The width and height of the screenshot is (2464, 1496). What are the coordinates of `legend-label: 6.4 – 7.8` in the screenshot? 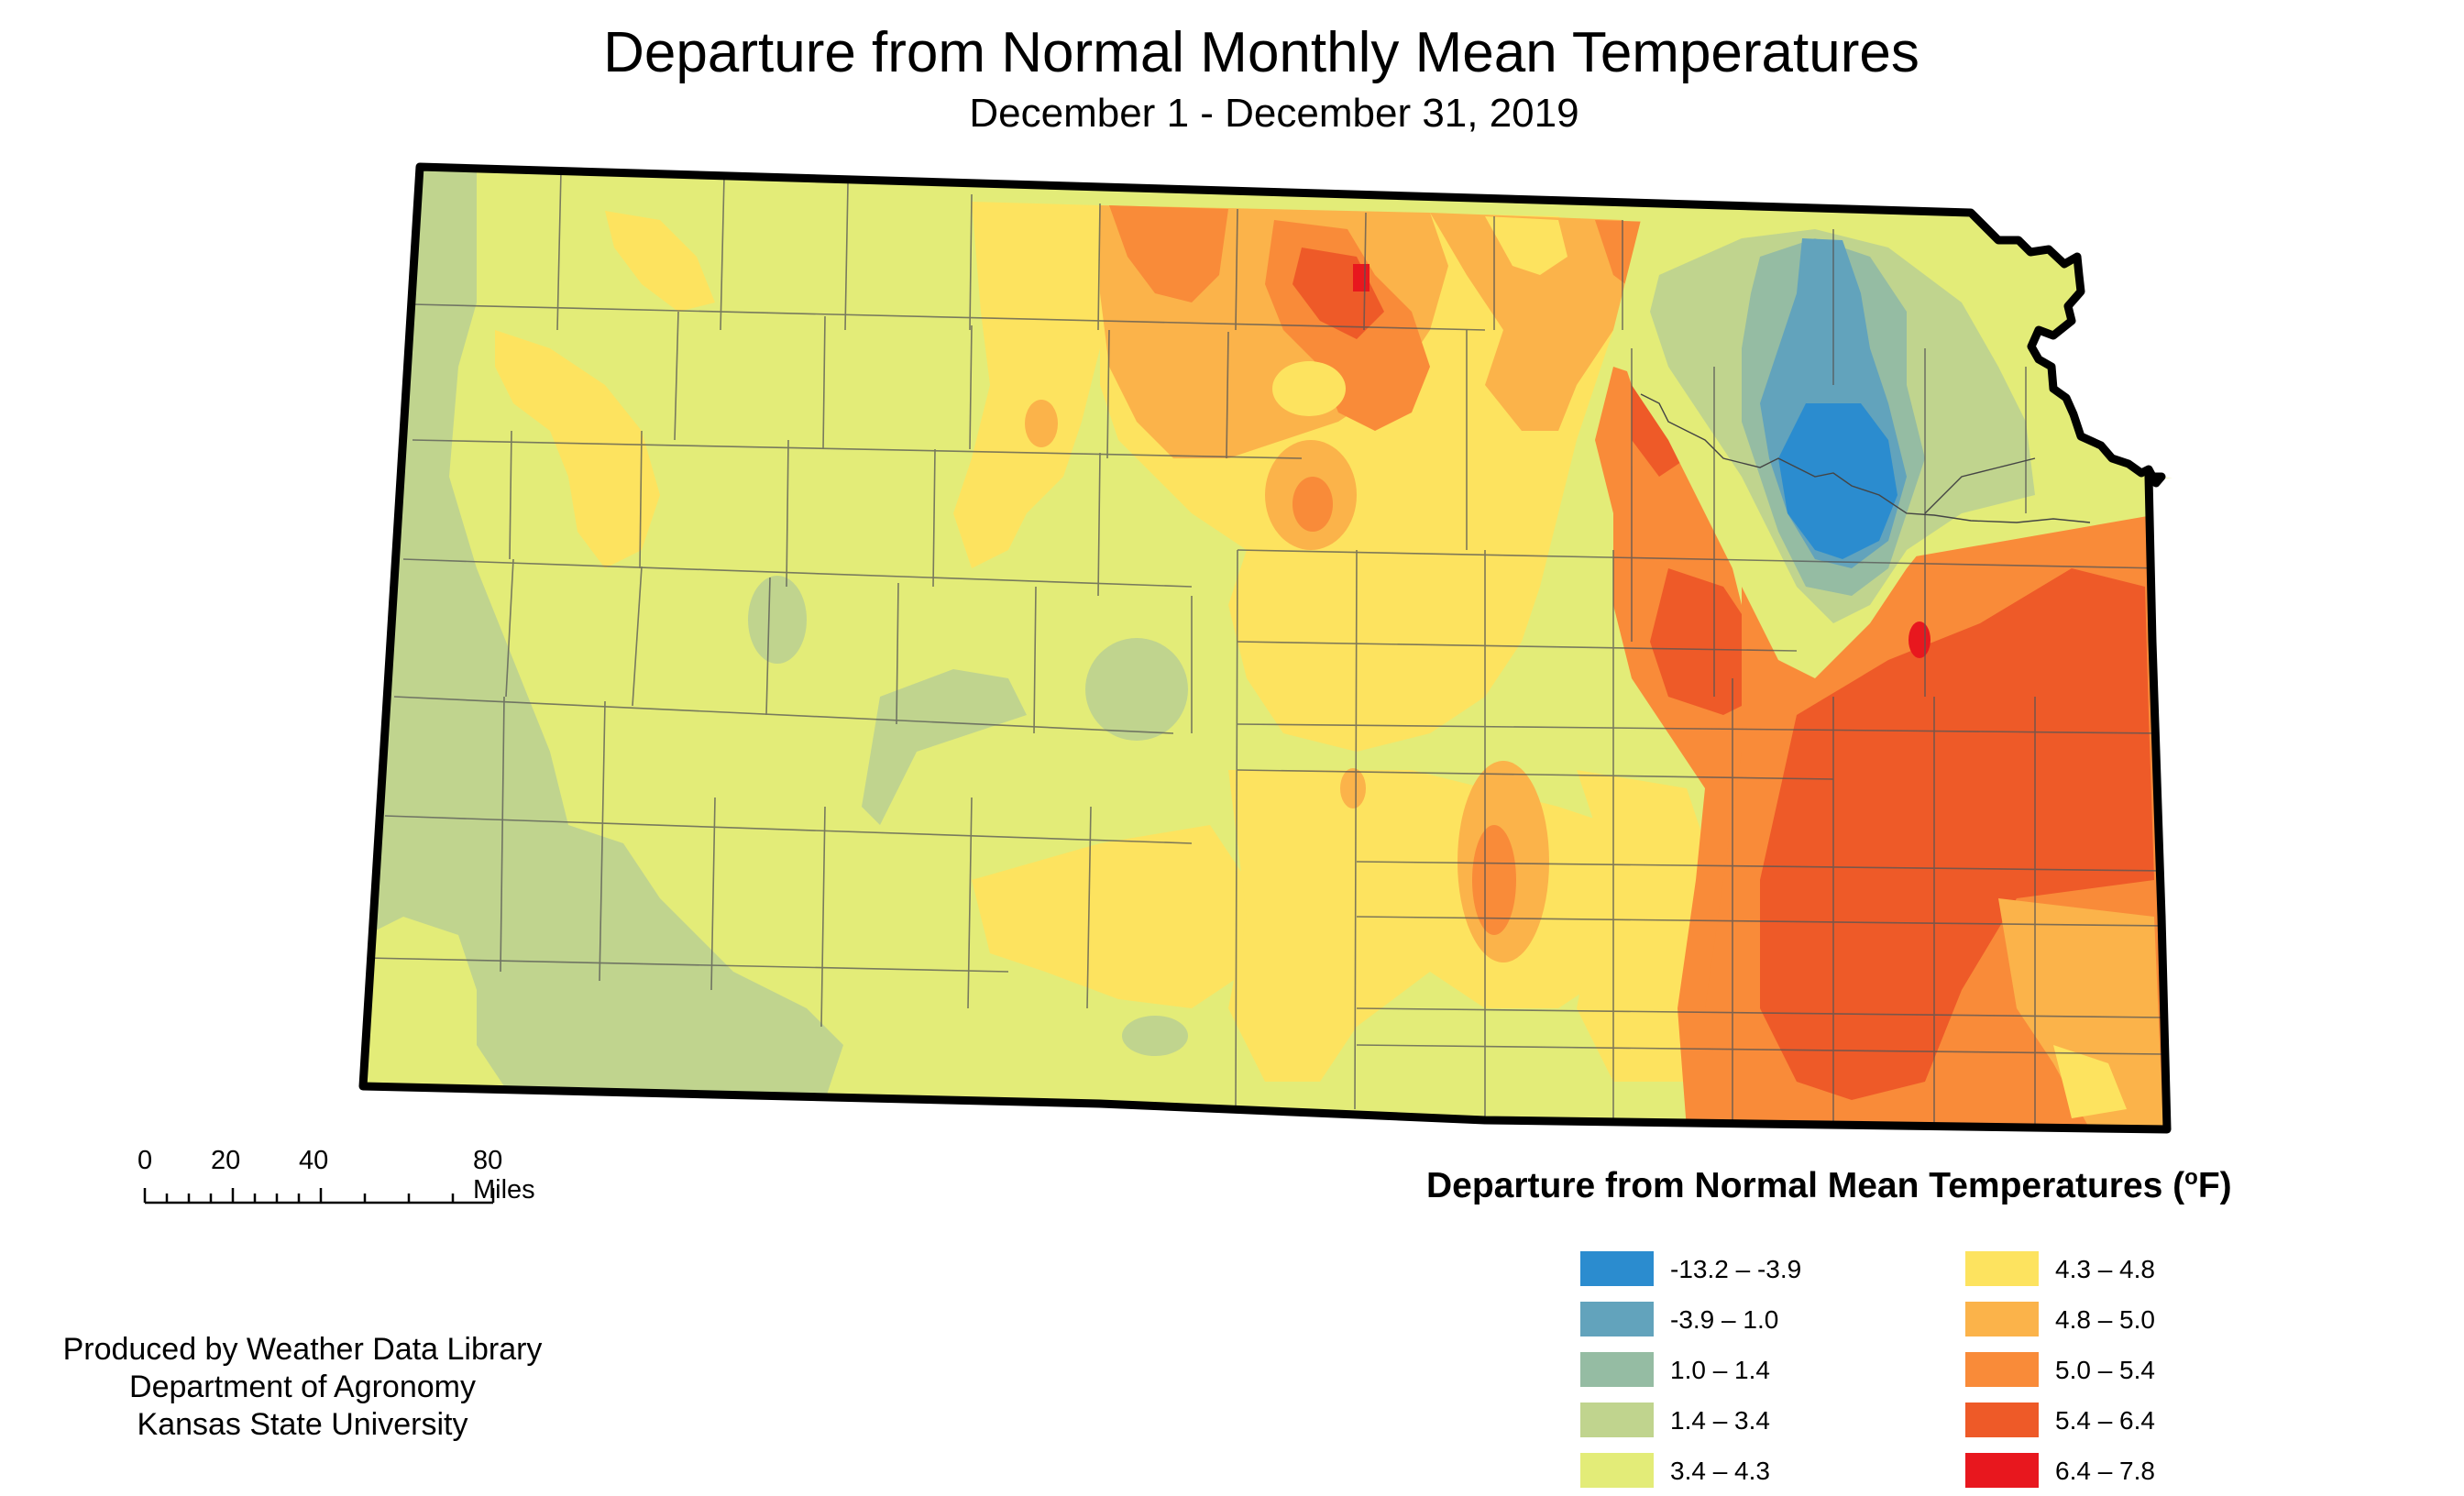 It's located at (2105, 1471).